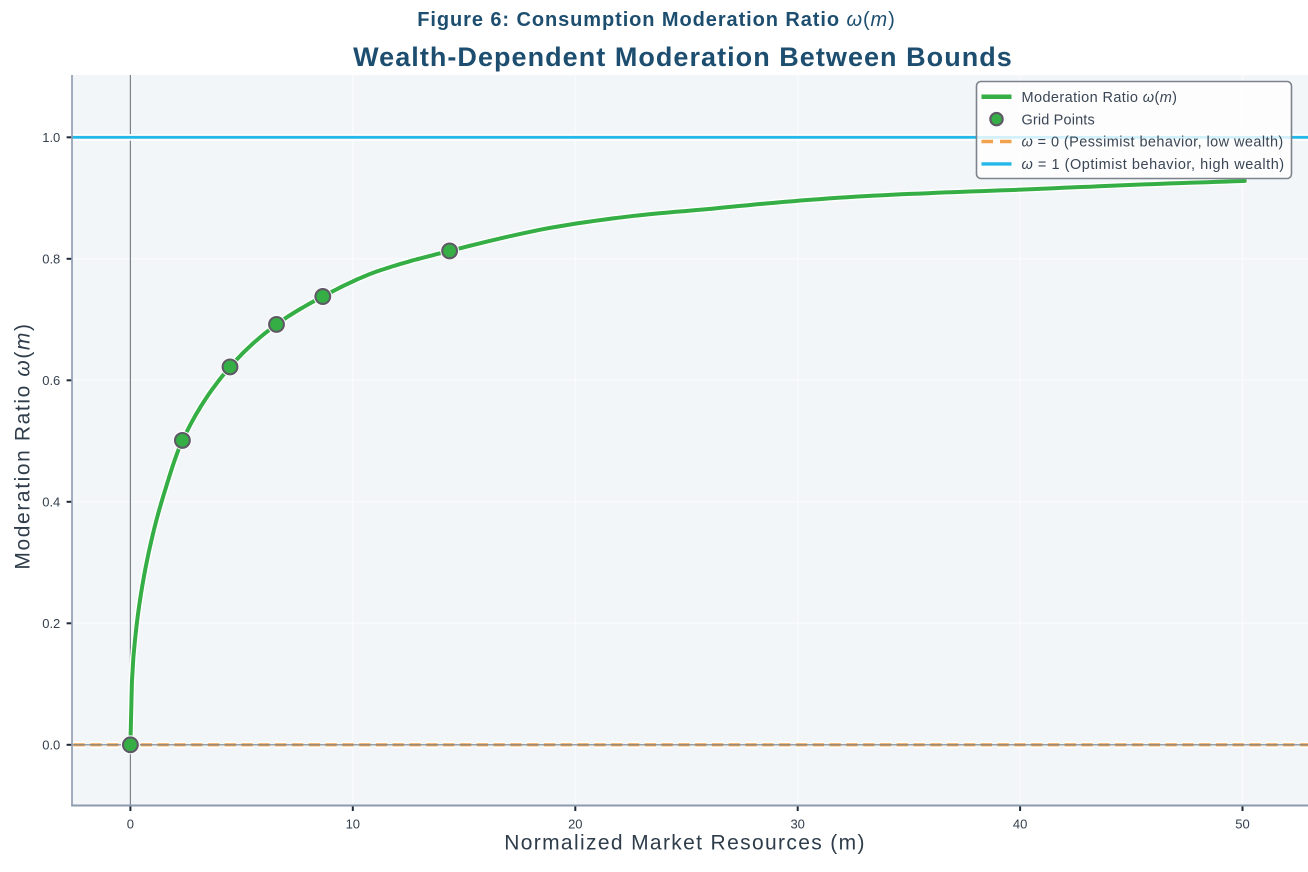  Describe the element at coordinates (51, 137) in the screenshot. I see `svg-text: 1.0` at that location.